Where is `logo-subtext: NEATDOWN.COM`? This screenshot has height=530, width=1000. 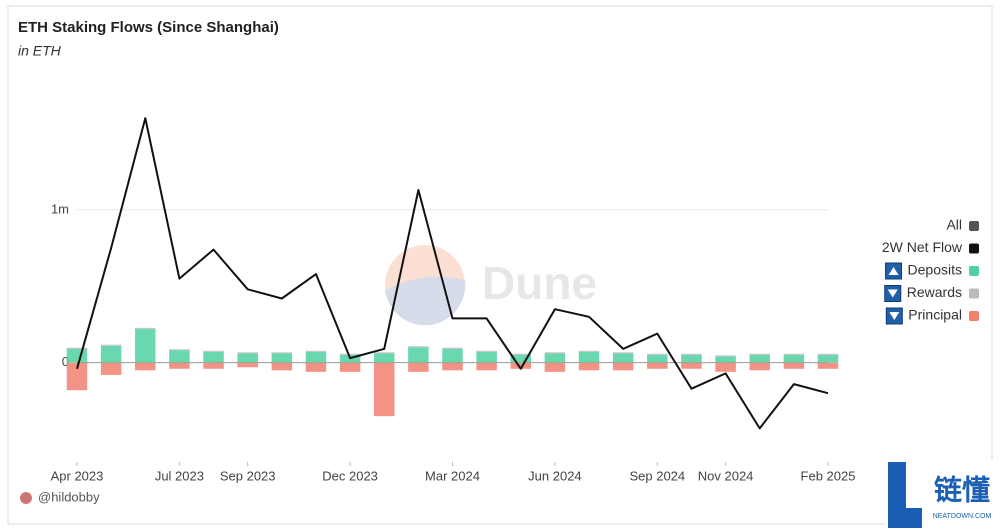 logo-subtext: NEATDOWN.COM is located at coordinates (962, 516).